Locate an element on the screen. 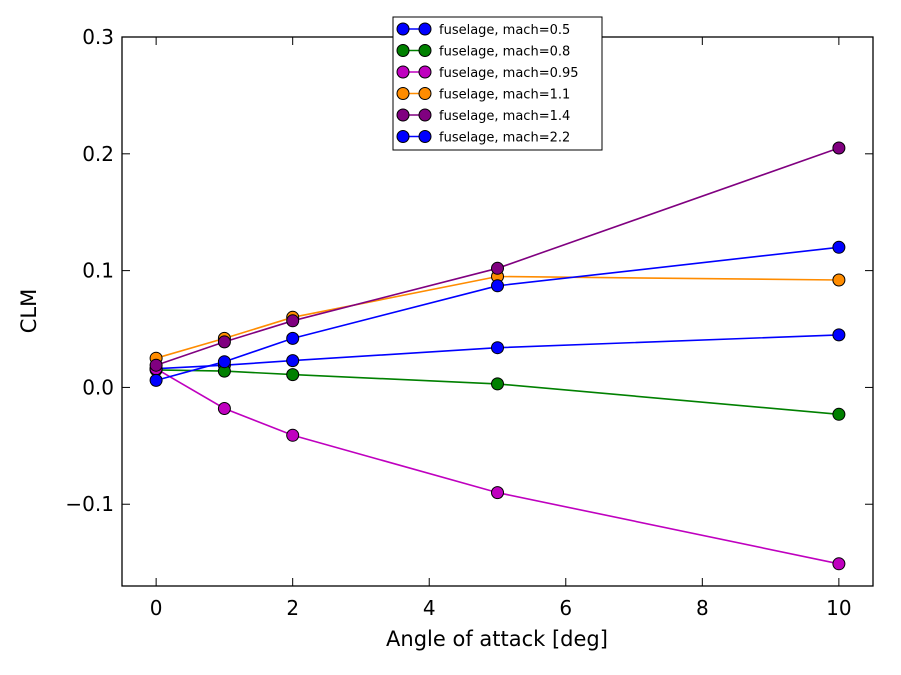 The width and height of the screenshot is (901, 675). legend-label: fuselage, mach=0.95 is located at coordinates (509, 73).